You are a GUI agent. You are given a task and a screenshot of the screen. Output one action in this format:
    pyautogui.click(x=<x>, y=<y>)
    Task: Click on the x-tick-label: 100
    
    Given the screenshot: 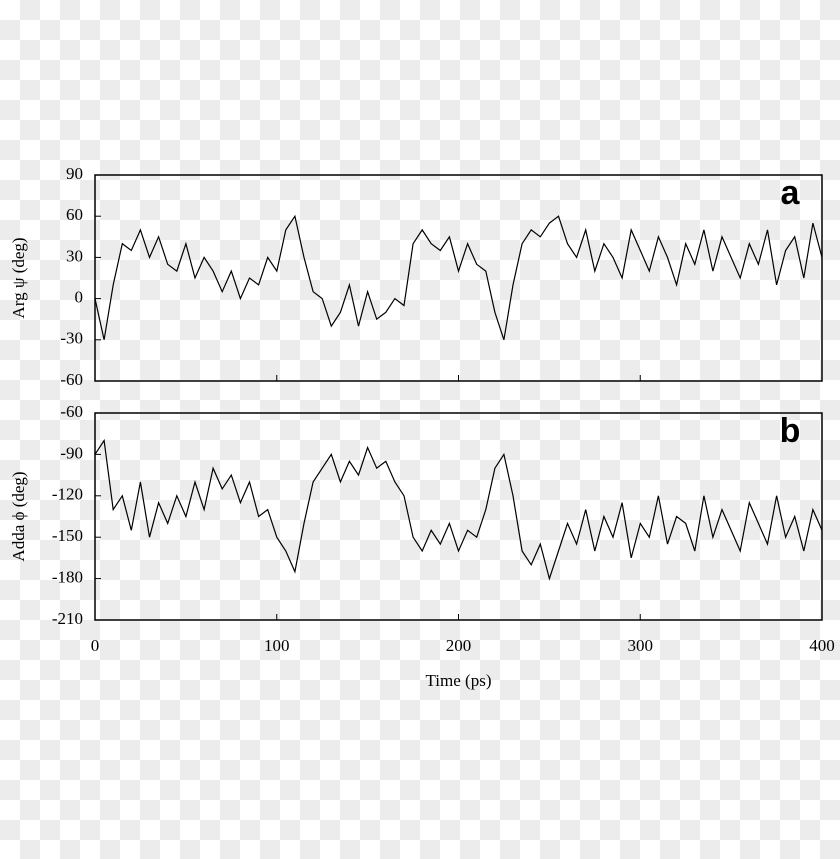 What is the action you would take?
    pyautogui.click(x=277, y=645)
    